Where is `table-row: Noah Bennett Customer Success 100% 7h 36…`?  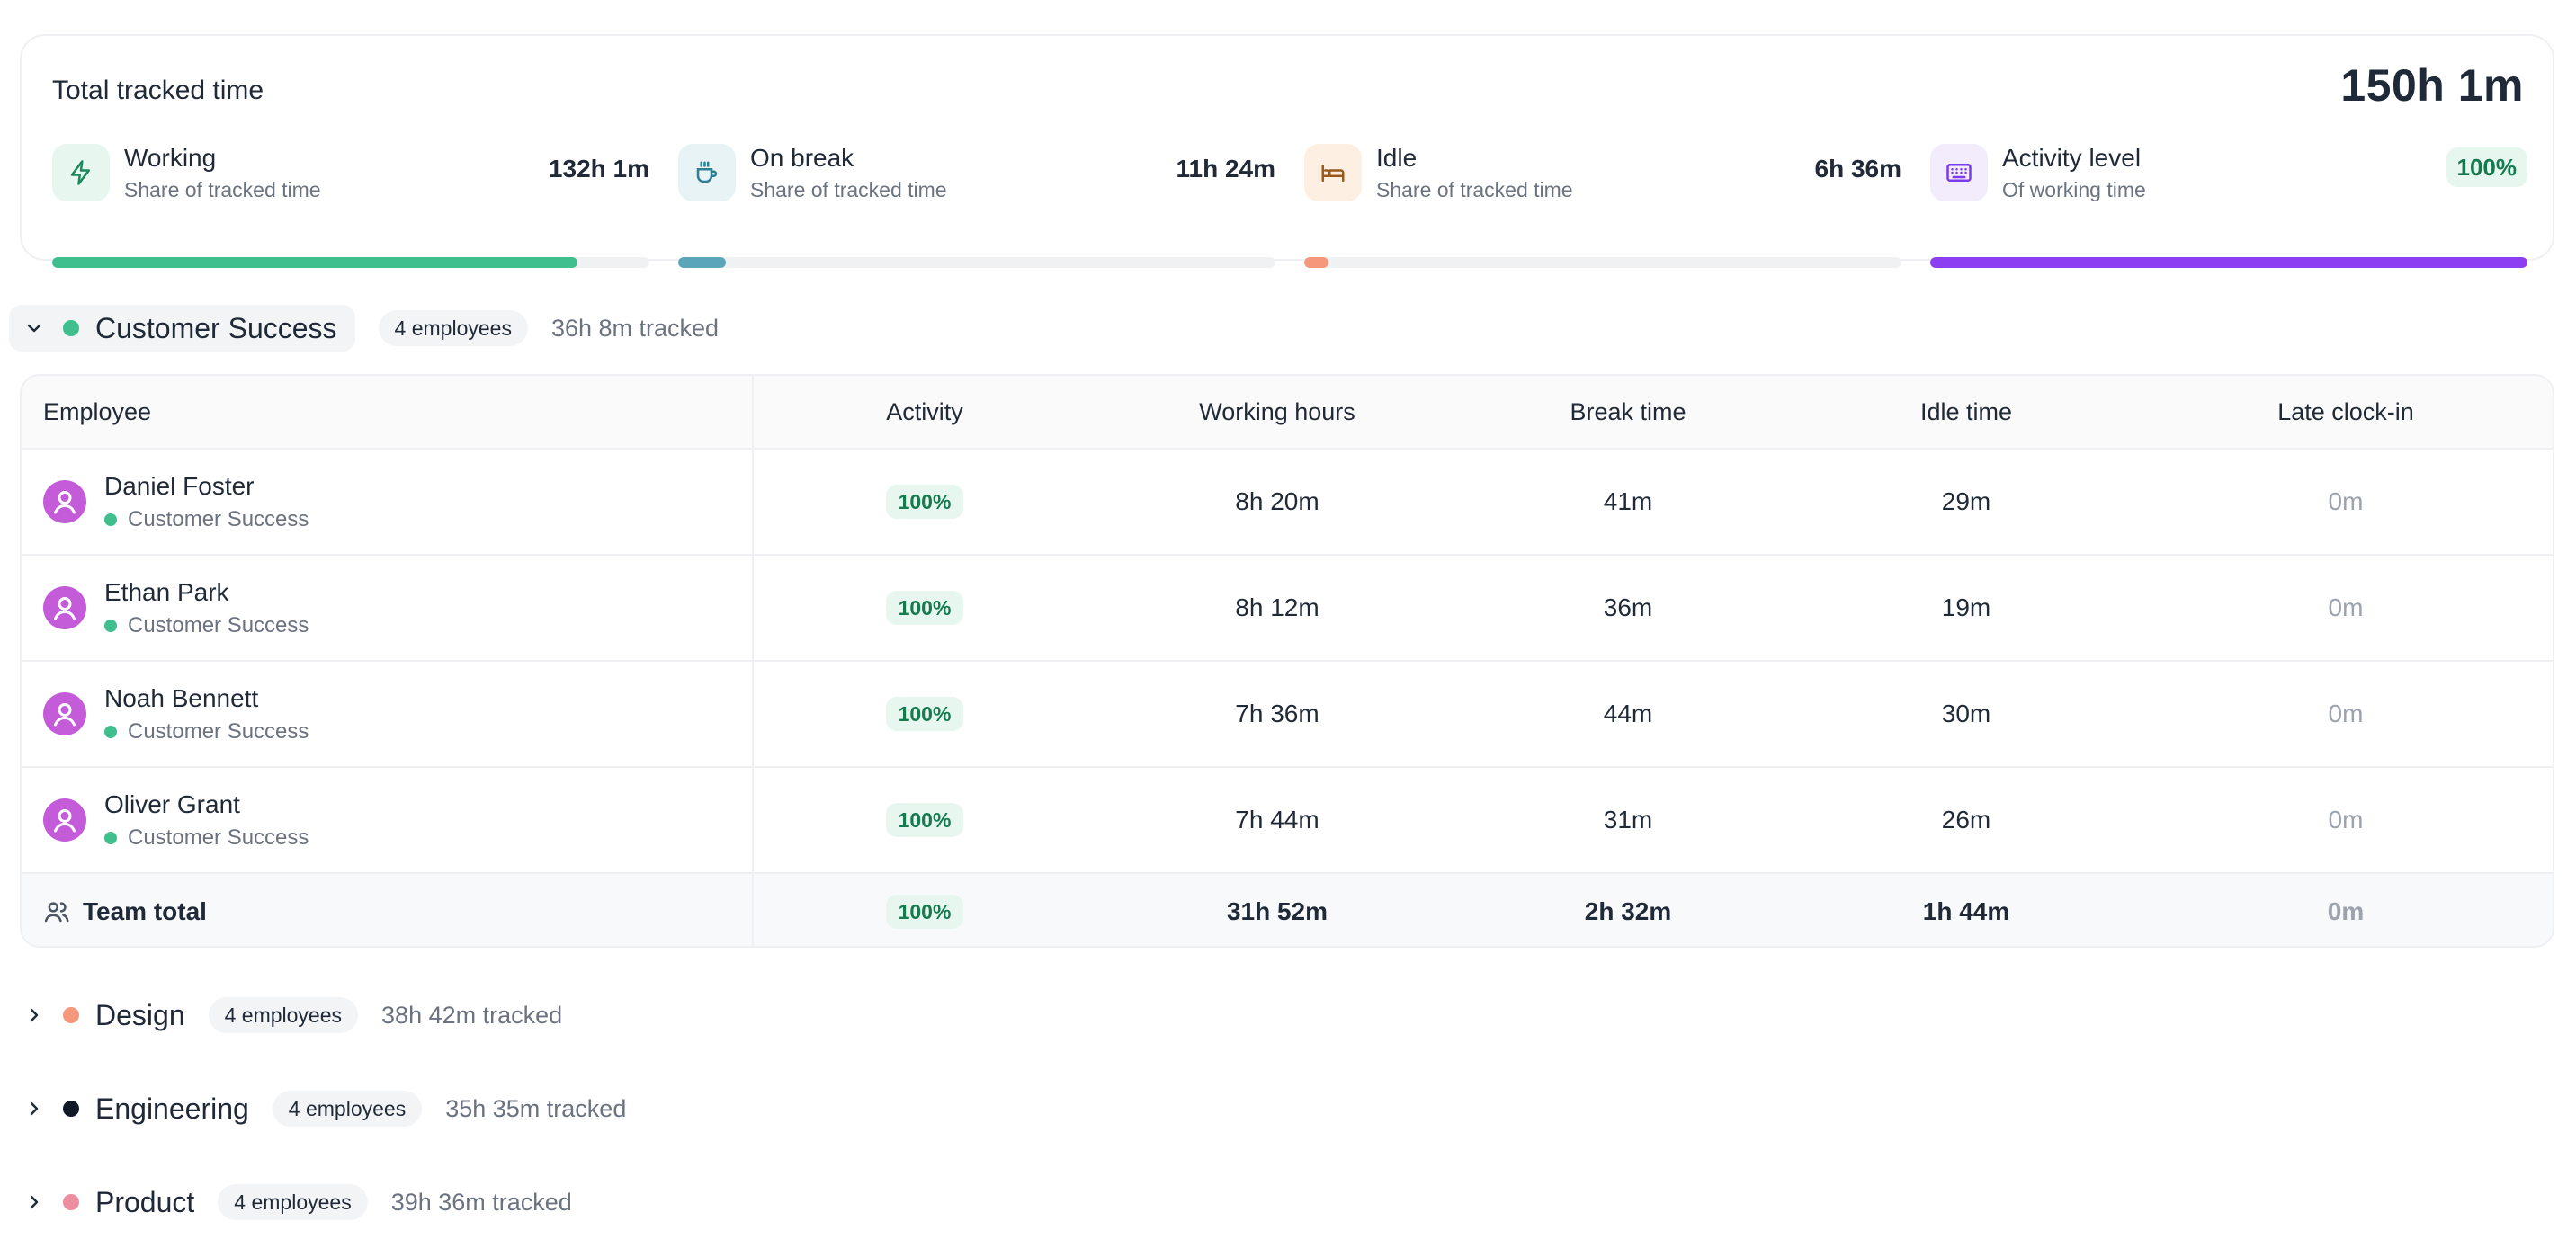
table-row: Noah Bennett Customer Success 100% 7h 36… is located at coordinates (1287, 715).